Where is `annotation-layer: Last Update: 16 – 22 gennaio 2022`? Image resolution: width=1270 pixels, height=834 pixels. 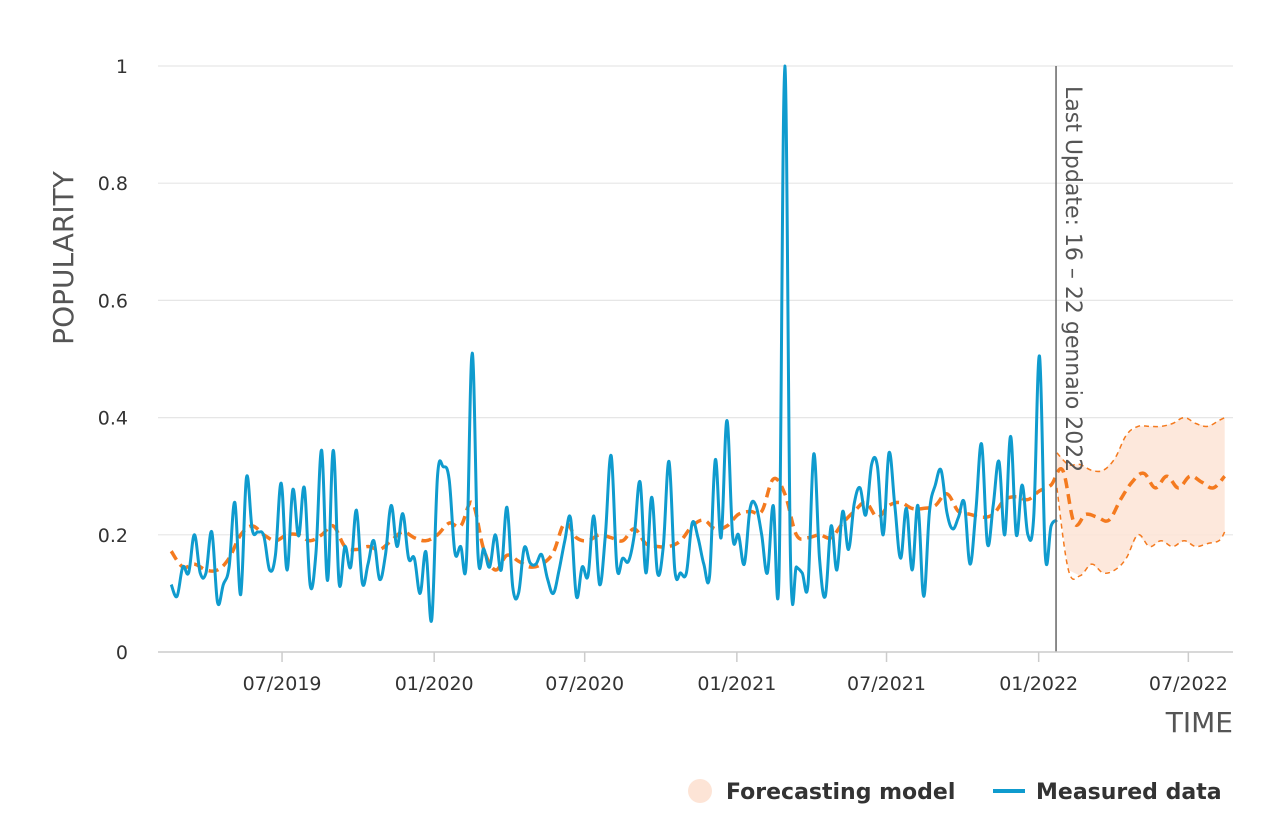 annotation-layer: Last Update: 16 – 22 gennaio 2022 is located at coordinates (1070, 359).